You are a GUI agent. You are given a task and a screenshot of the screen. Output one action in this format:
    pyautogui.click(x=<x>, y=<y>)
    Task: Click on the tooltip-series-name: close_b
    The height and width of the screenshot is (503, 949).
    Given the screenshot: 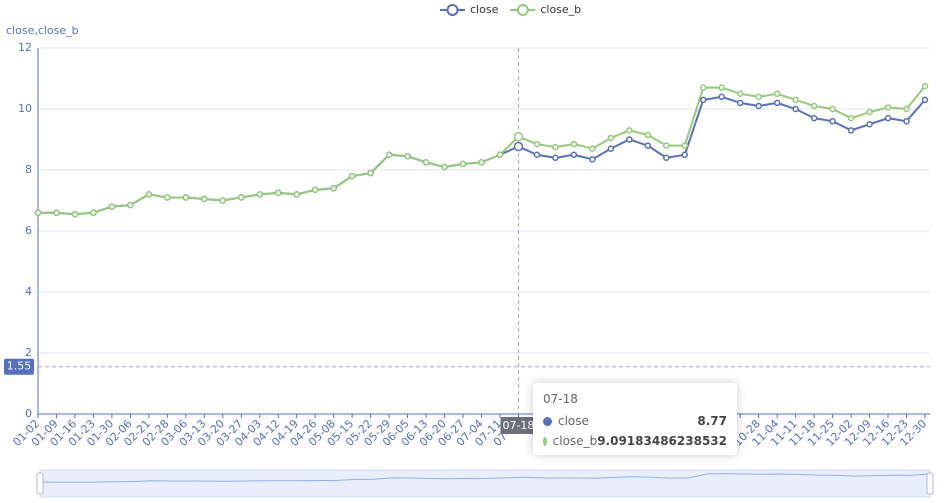 What is the action you would take?
    pyautogui.click(x=575, y=441)
    